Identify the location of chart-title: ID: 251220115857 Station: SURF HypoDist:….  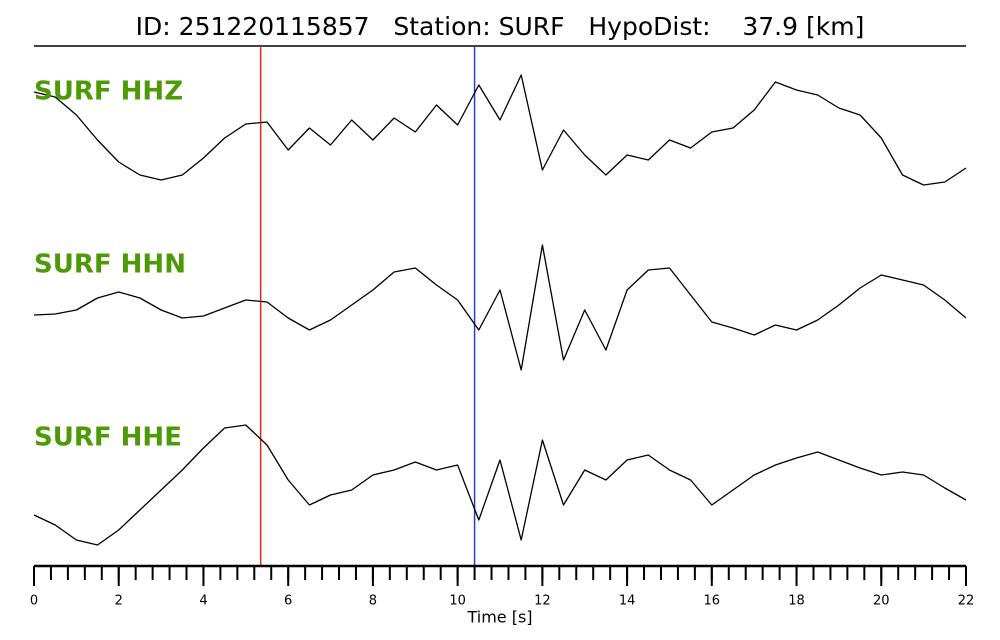
(500, 26).